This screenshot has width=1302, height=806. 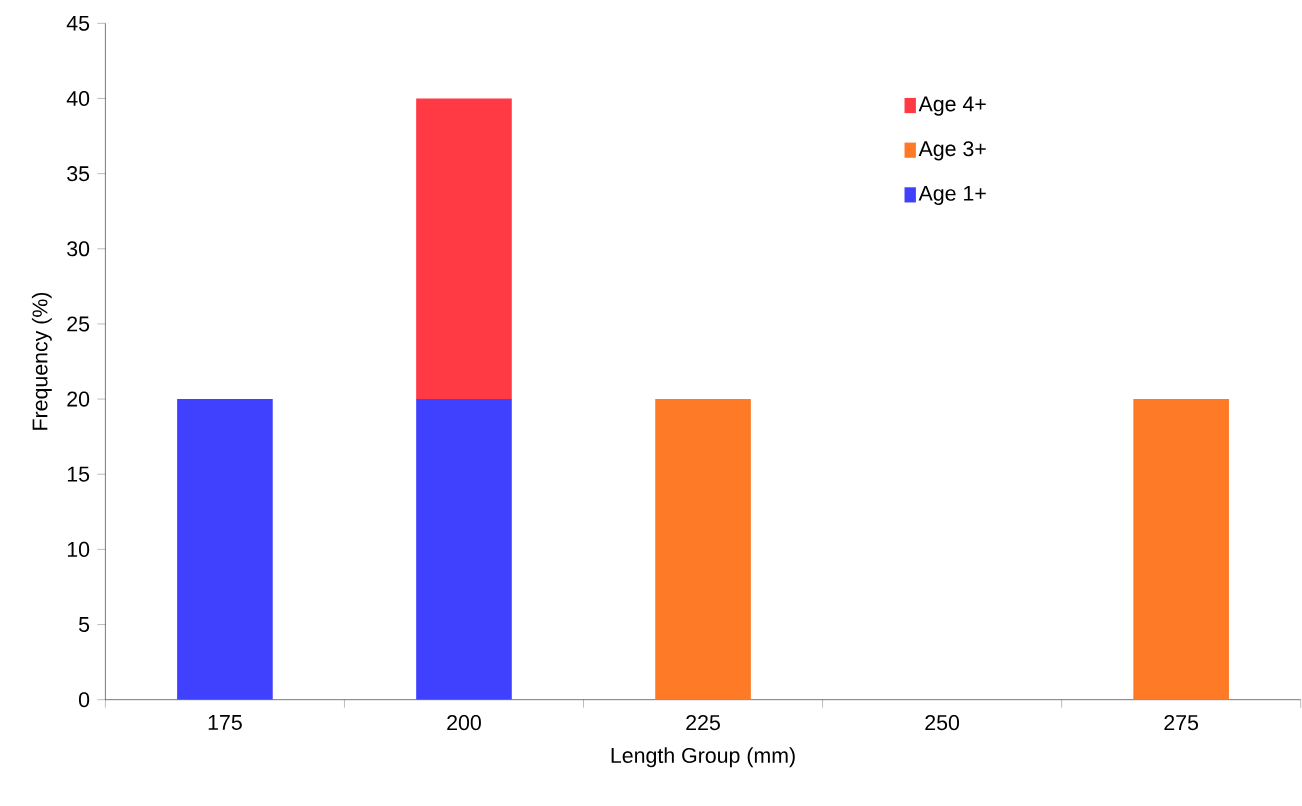 I want to click on y-tick-label: 35, so click(x=78, y=174).